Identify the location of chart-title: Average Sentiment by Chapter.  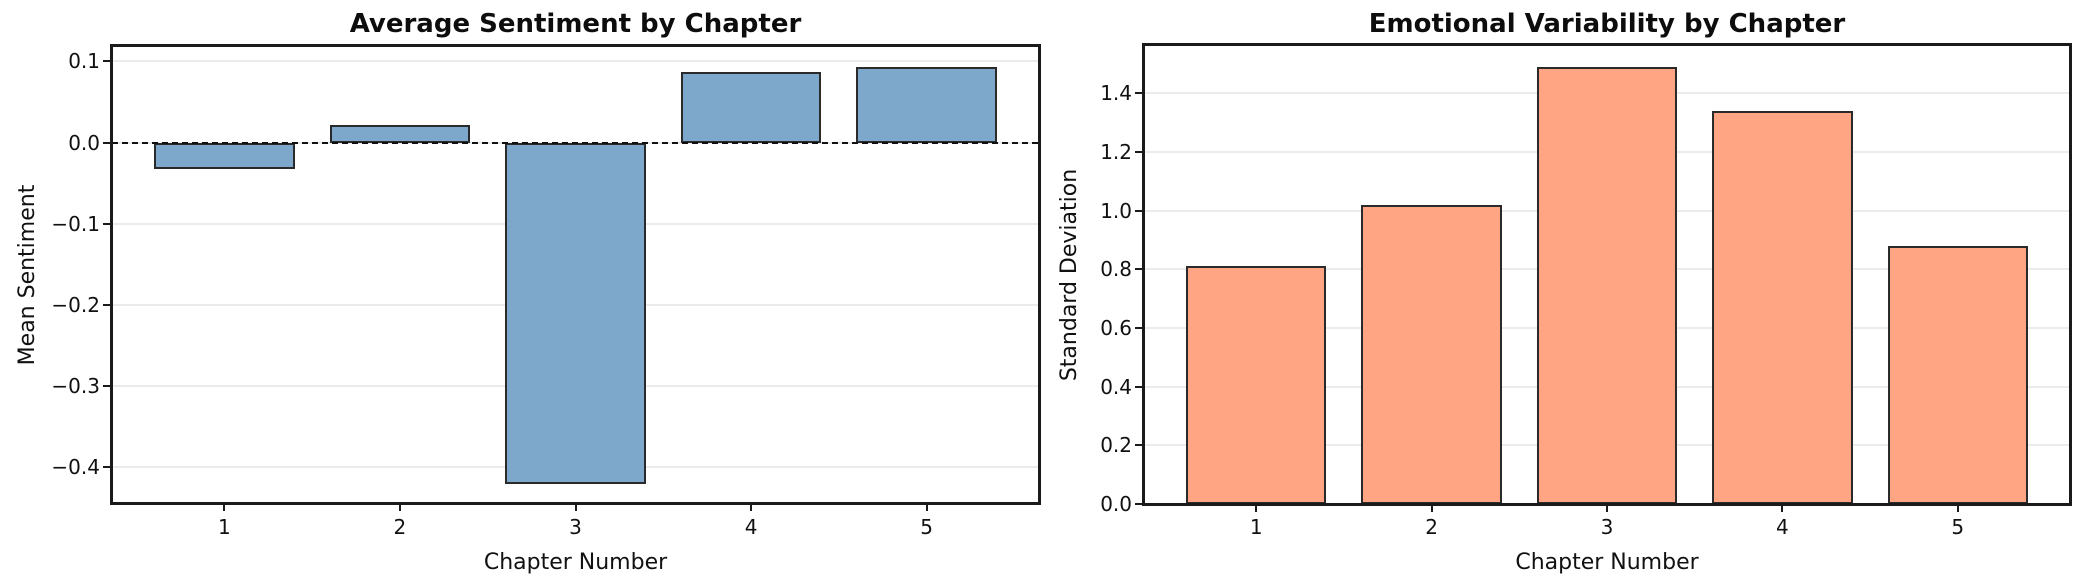
(575, 24).